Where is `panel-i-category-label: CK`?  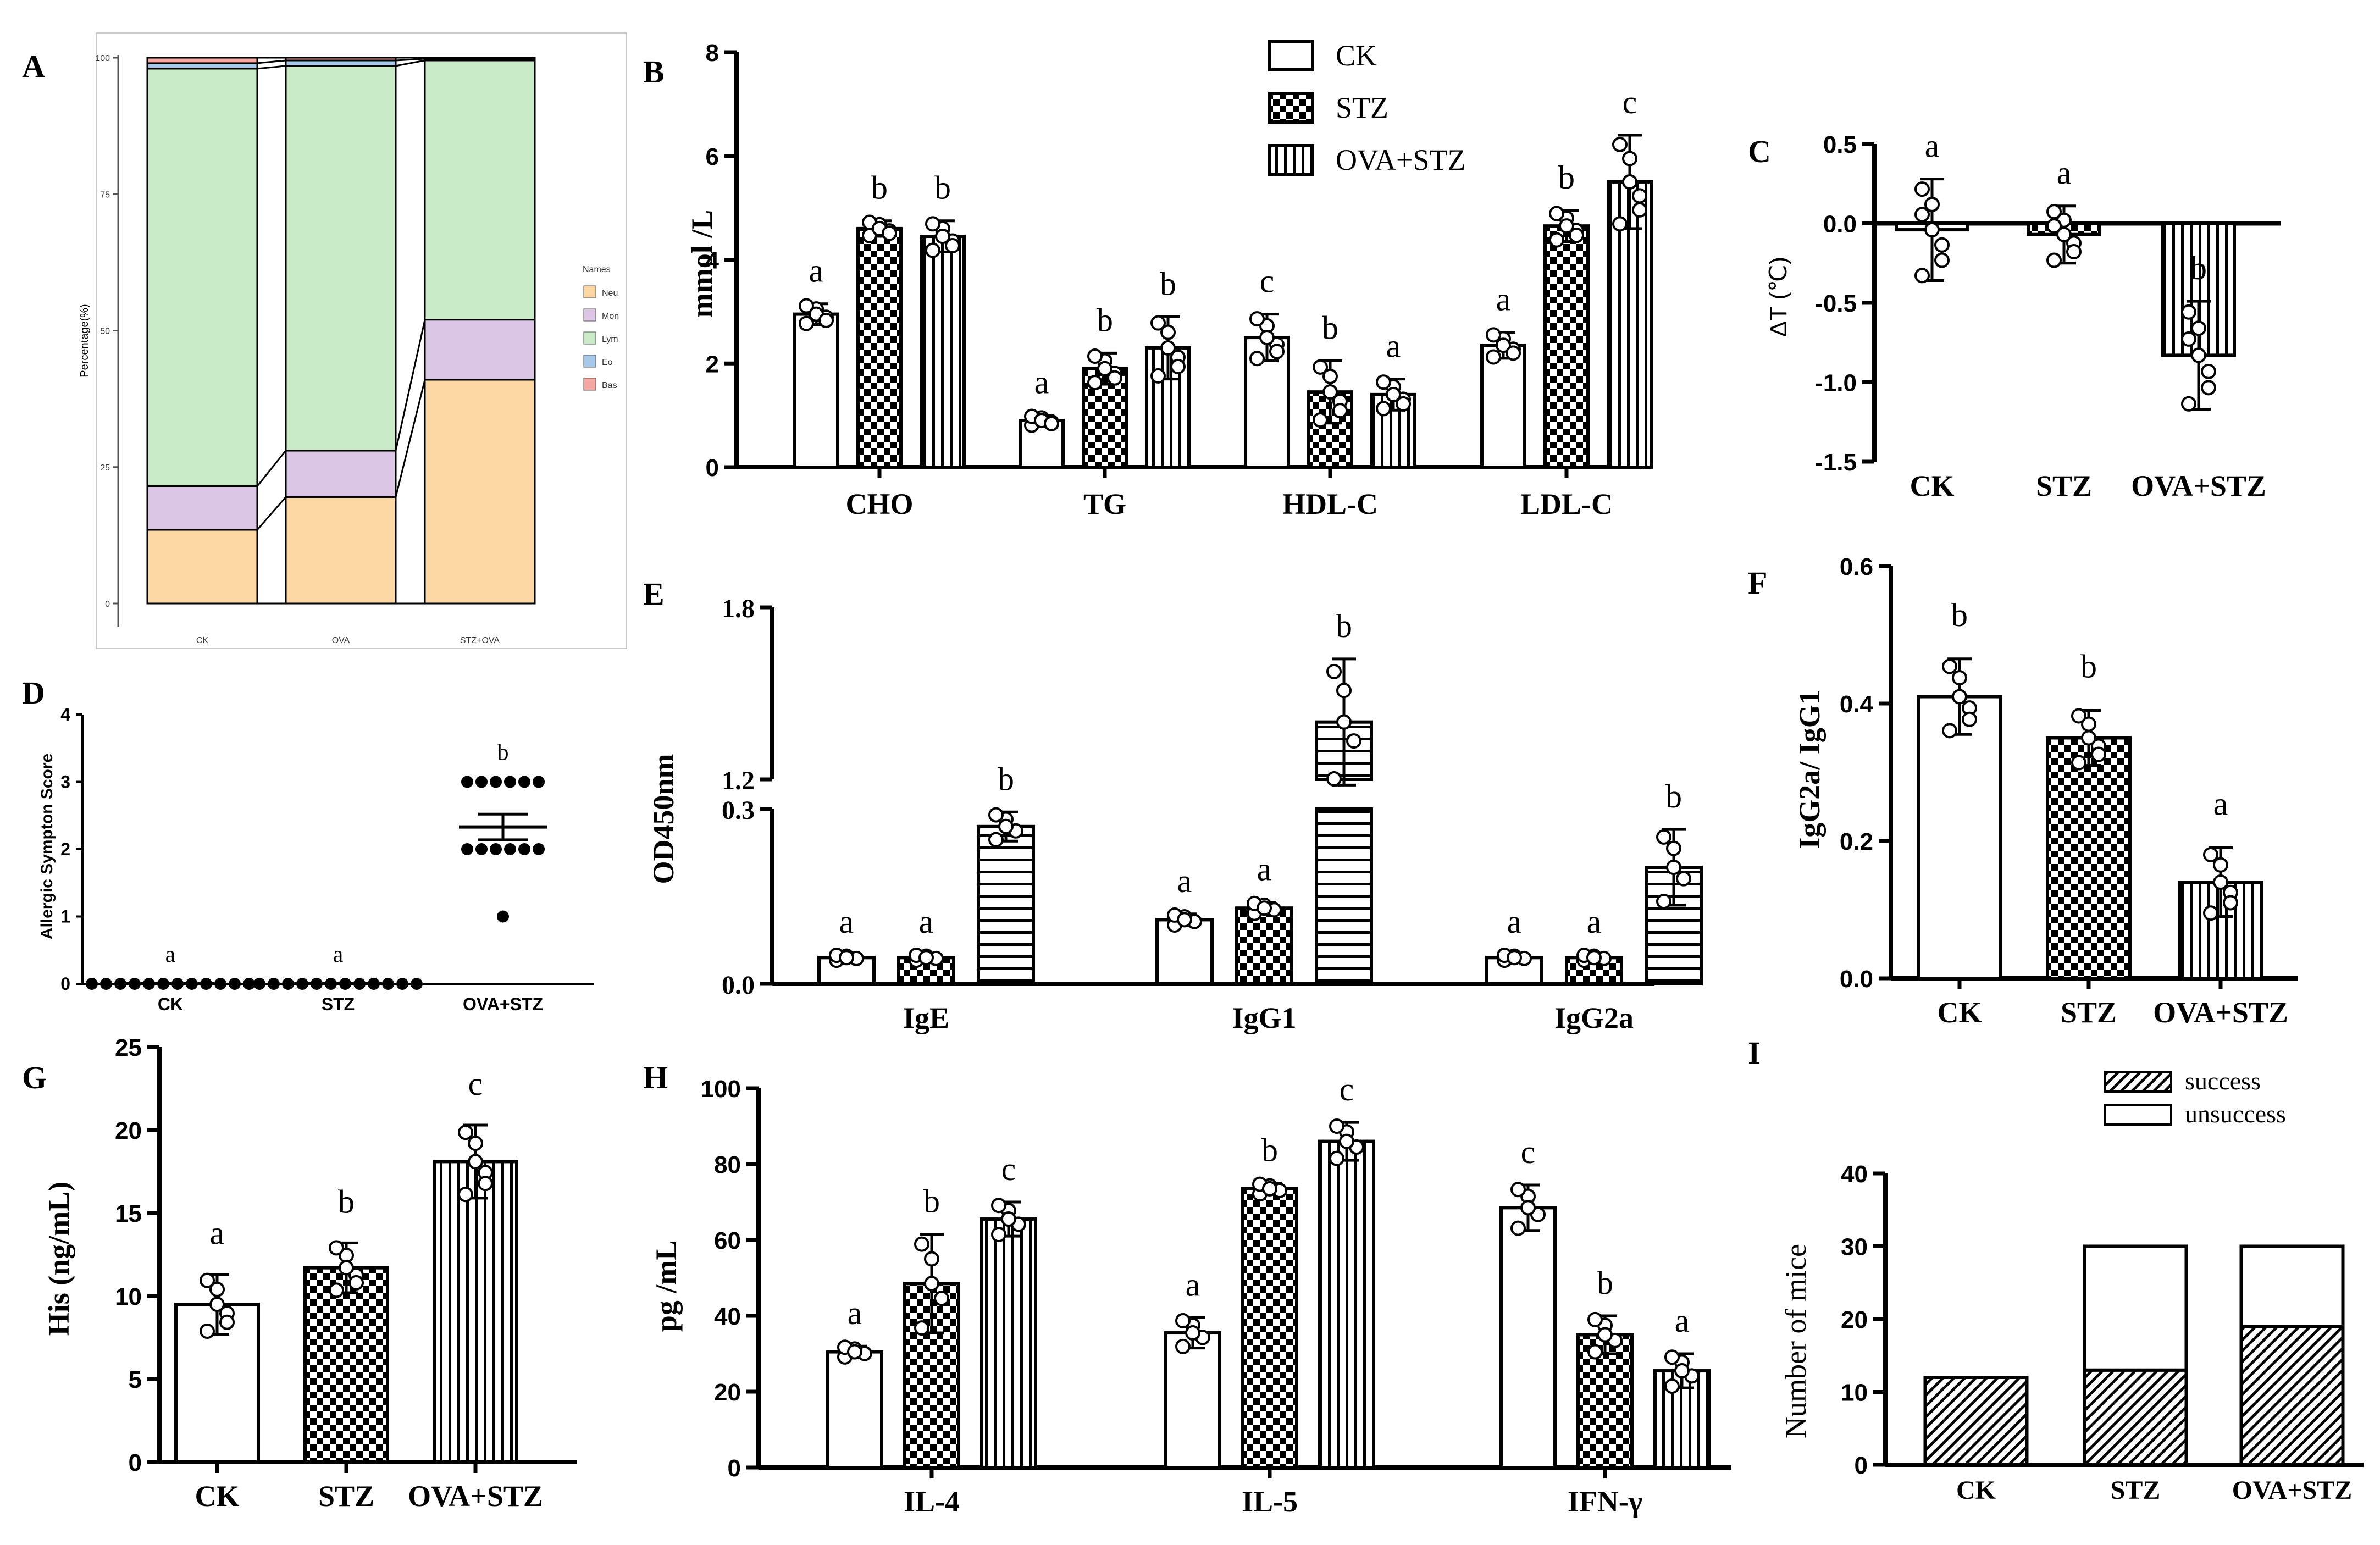
panel-i-category-label: CK is located at coordinates (1976, 1491).